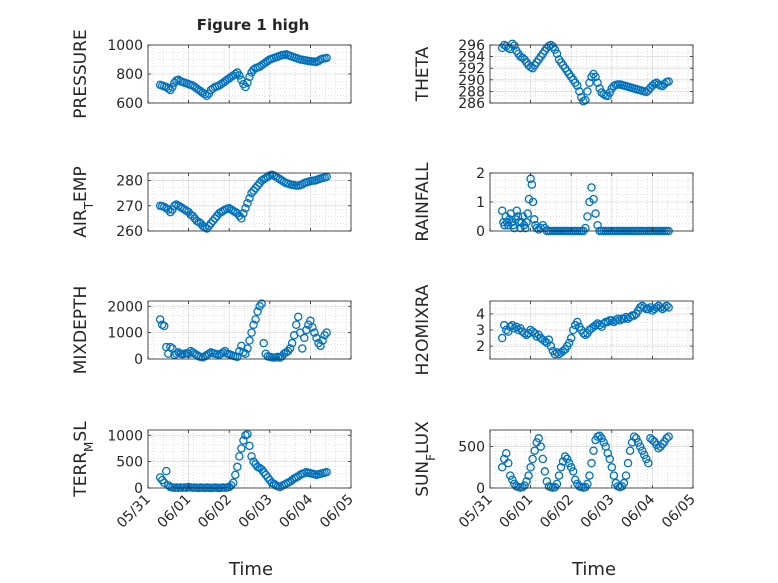 Image resolution: width=778 pixels, height=583 pixels. I want to click on y-tick-label: 280, so click(129, 182).